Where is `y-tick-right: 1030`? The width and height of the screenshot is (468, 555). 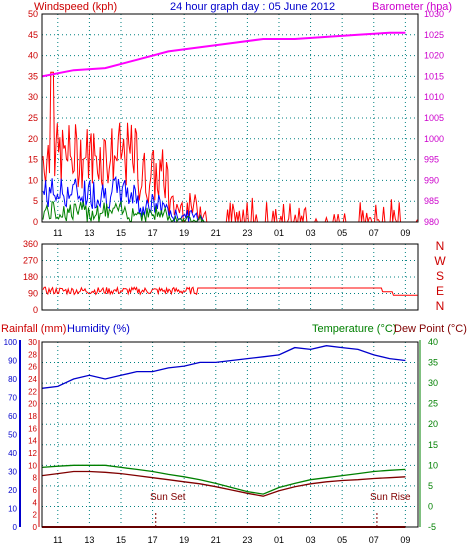 y-tick-right: 1030 is located at coordinates (434, 14).